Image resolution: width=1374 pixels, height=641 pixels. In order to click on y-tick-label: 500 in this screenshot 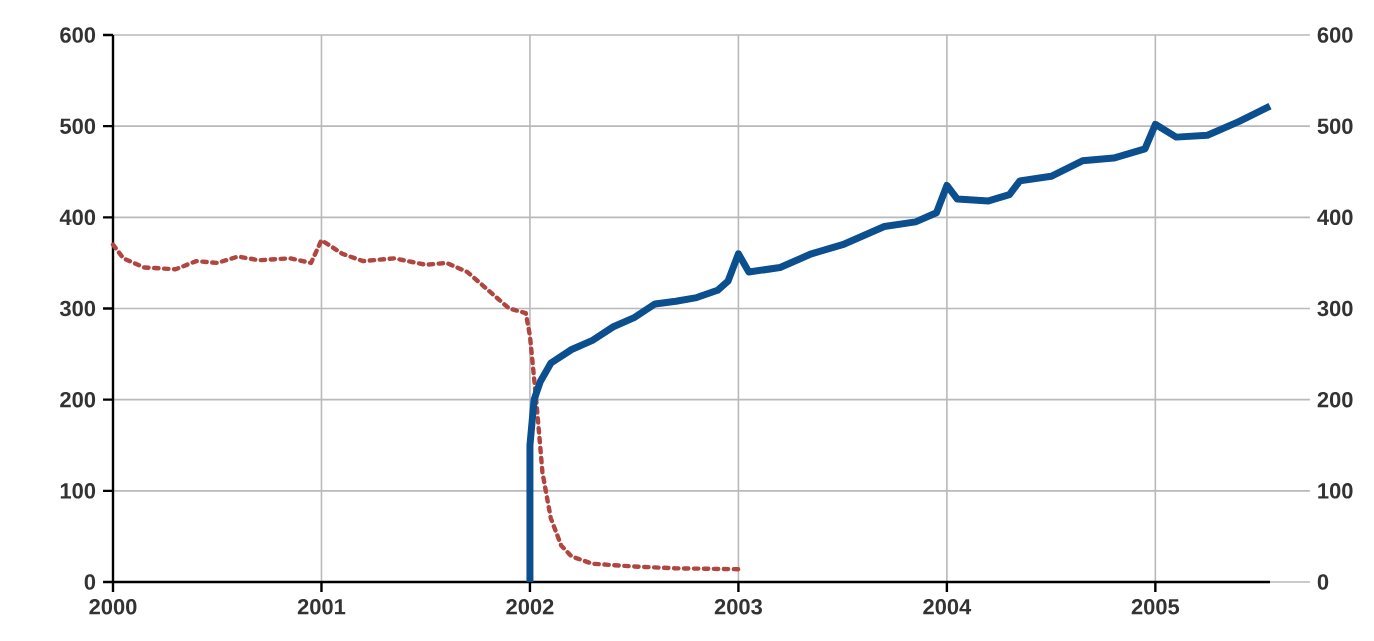, I will do `click(78, 126)`.